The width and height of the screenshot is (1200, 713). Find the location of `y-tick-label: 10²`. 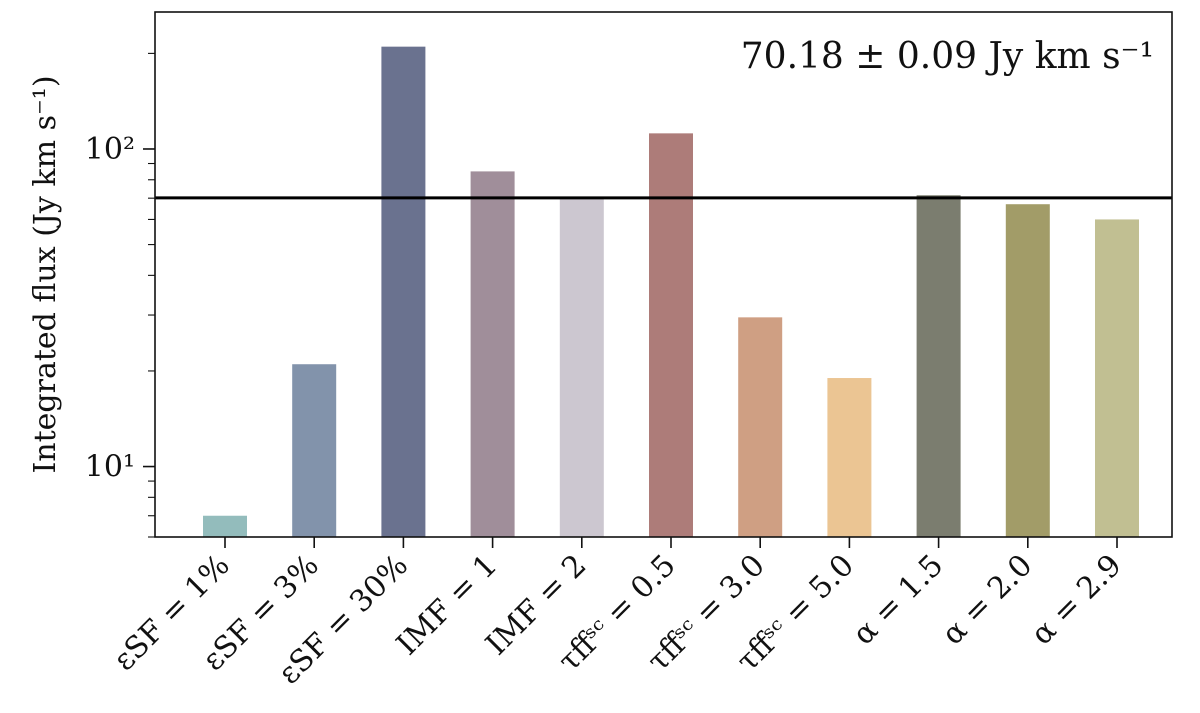

y-tick-label: 10² is located at coordinates (110, 149).